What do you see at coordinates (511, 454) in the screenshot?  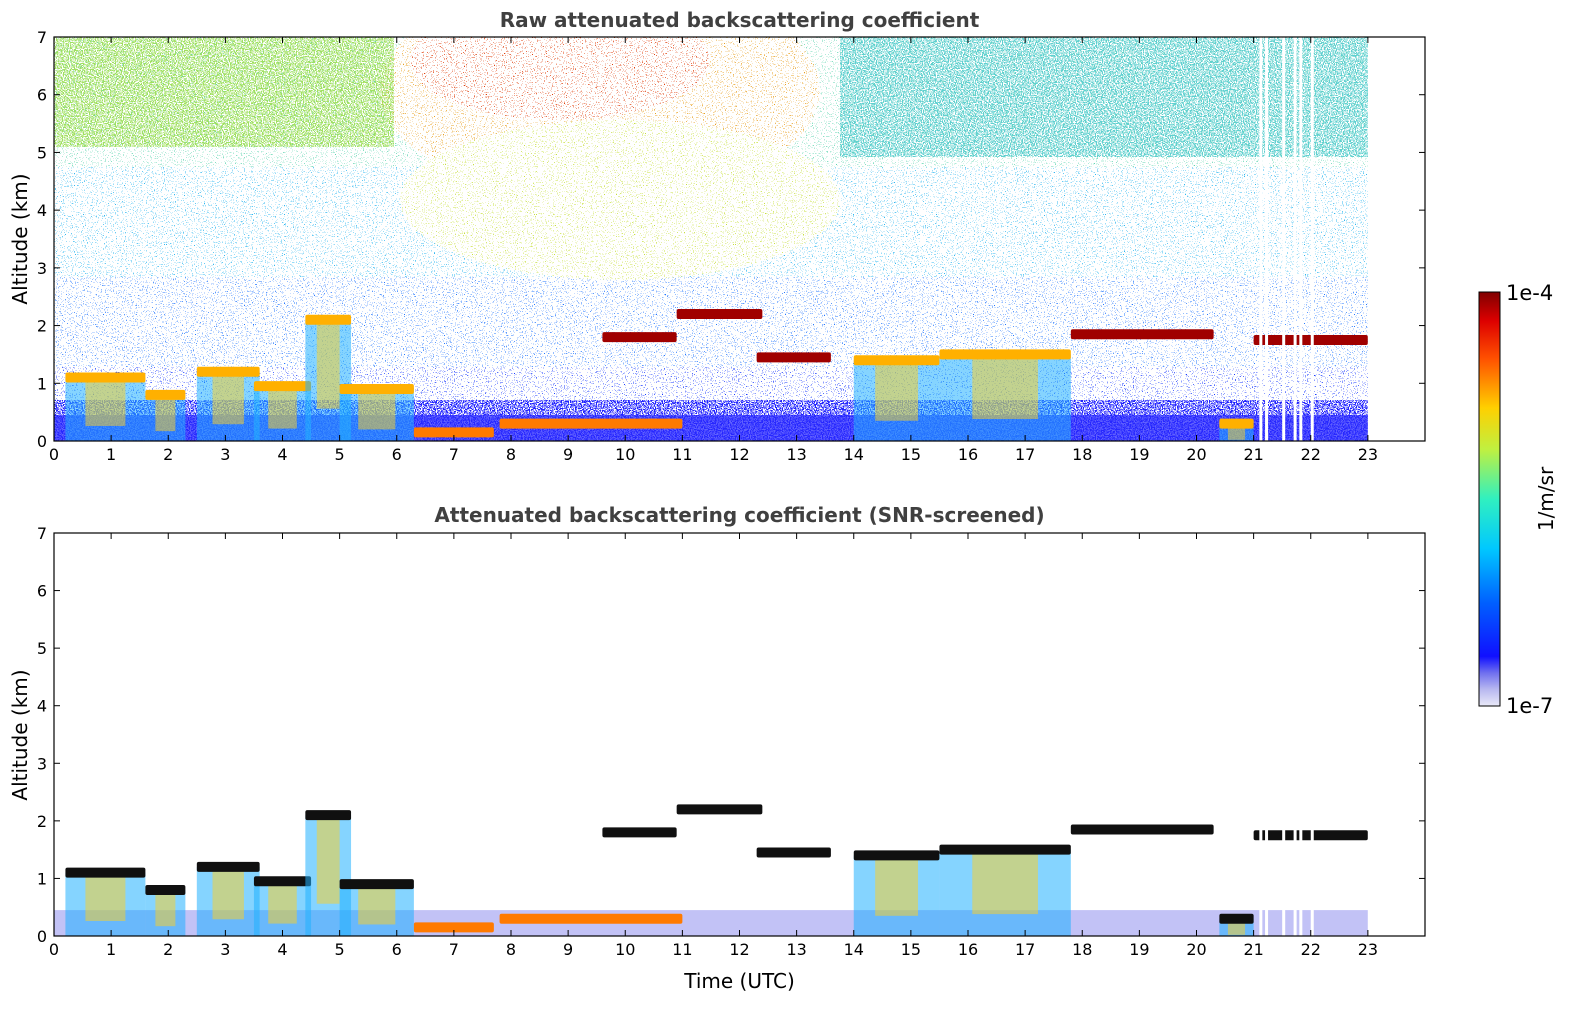 I see `raw-x-tick-label: 8` at bounding box center [511, 454].